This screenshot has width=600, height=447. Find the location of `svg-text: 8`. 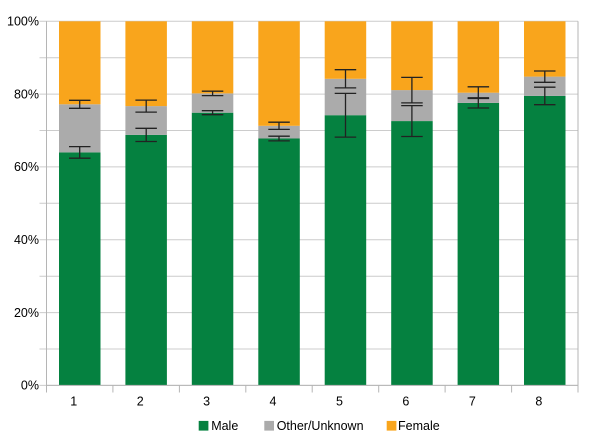

svg-text: 8 is located at coordinates (538, 402).